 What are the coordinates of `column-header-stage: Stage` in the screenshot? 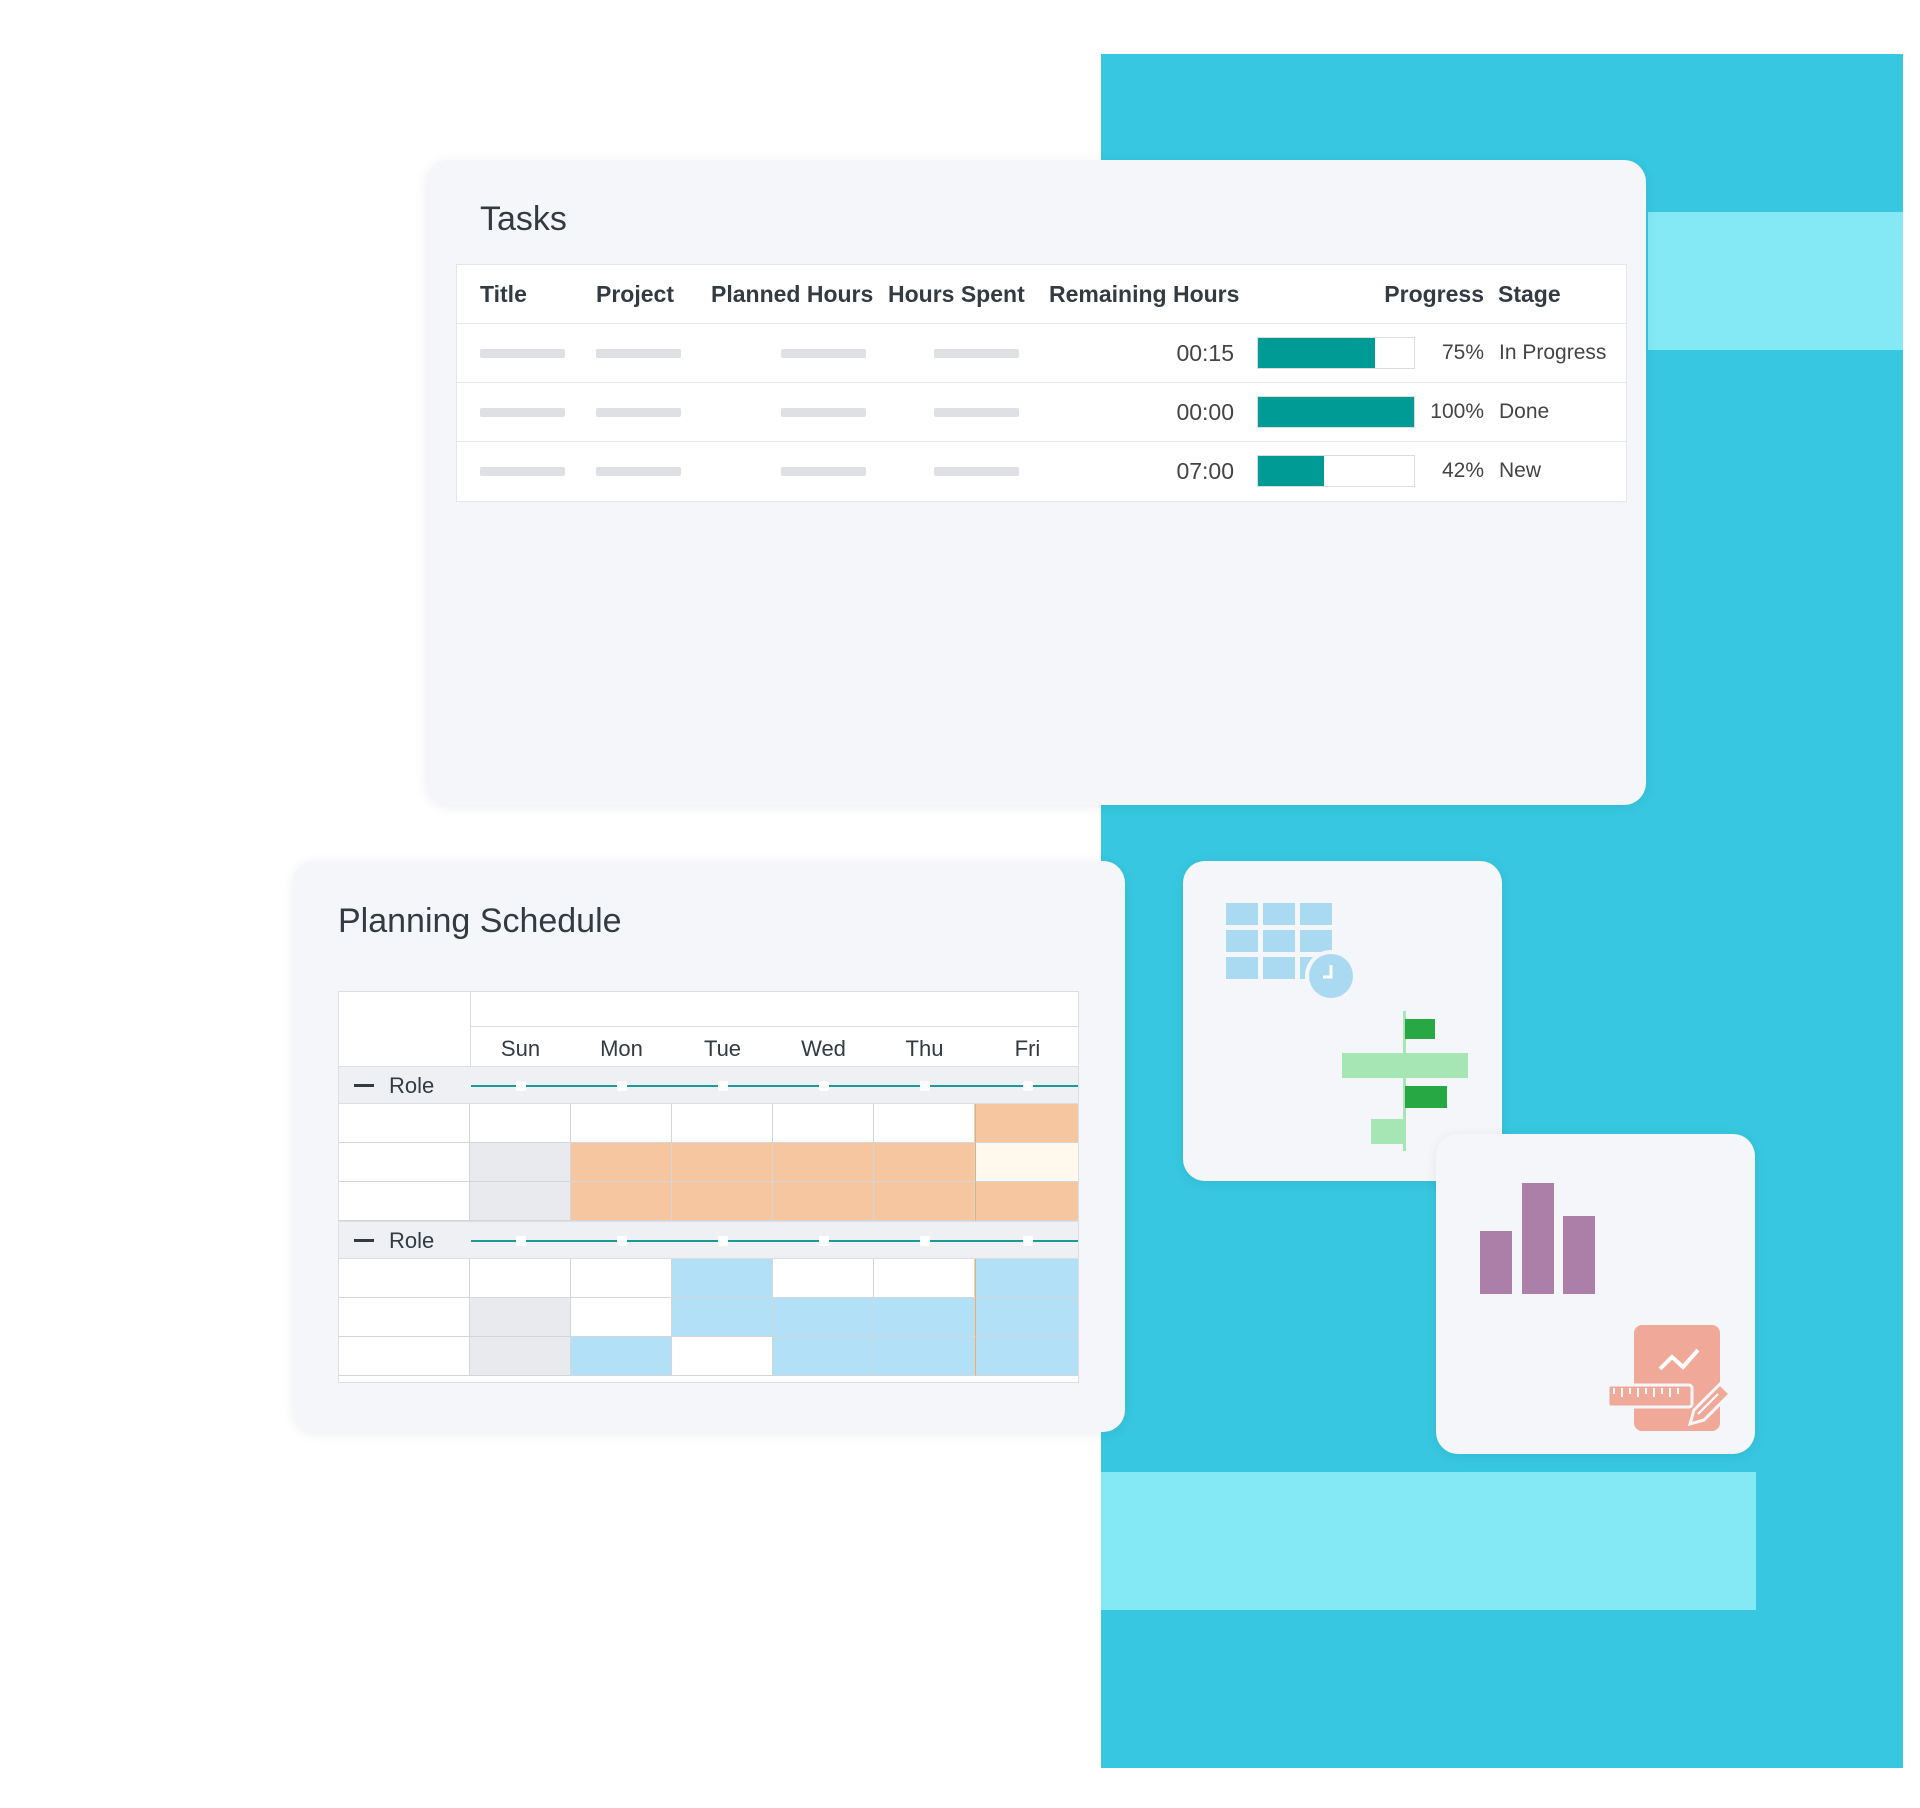 It's located at (1529, 294).